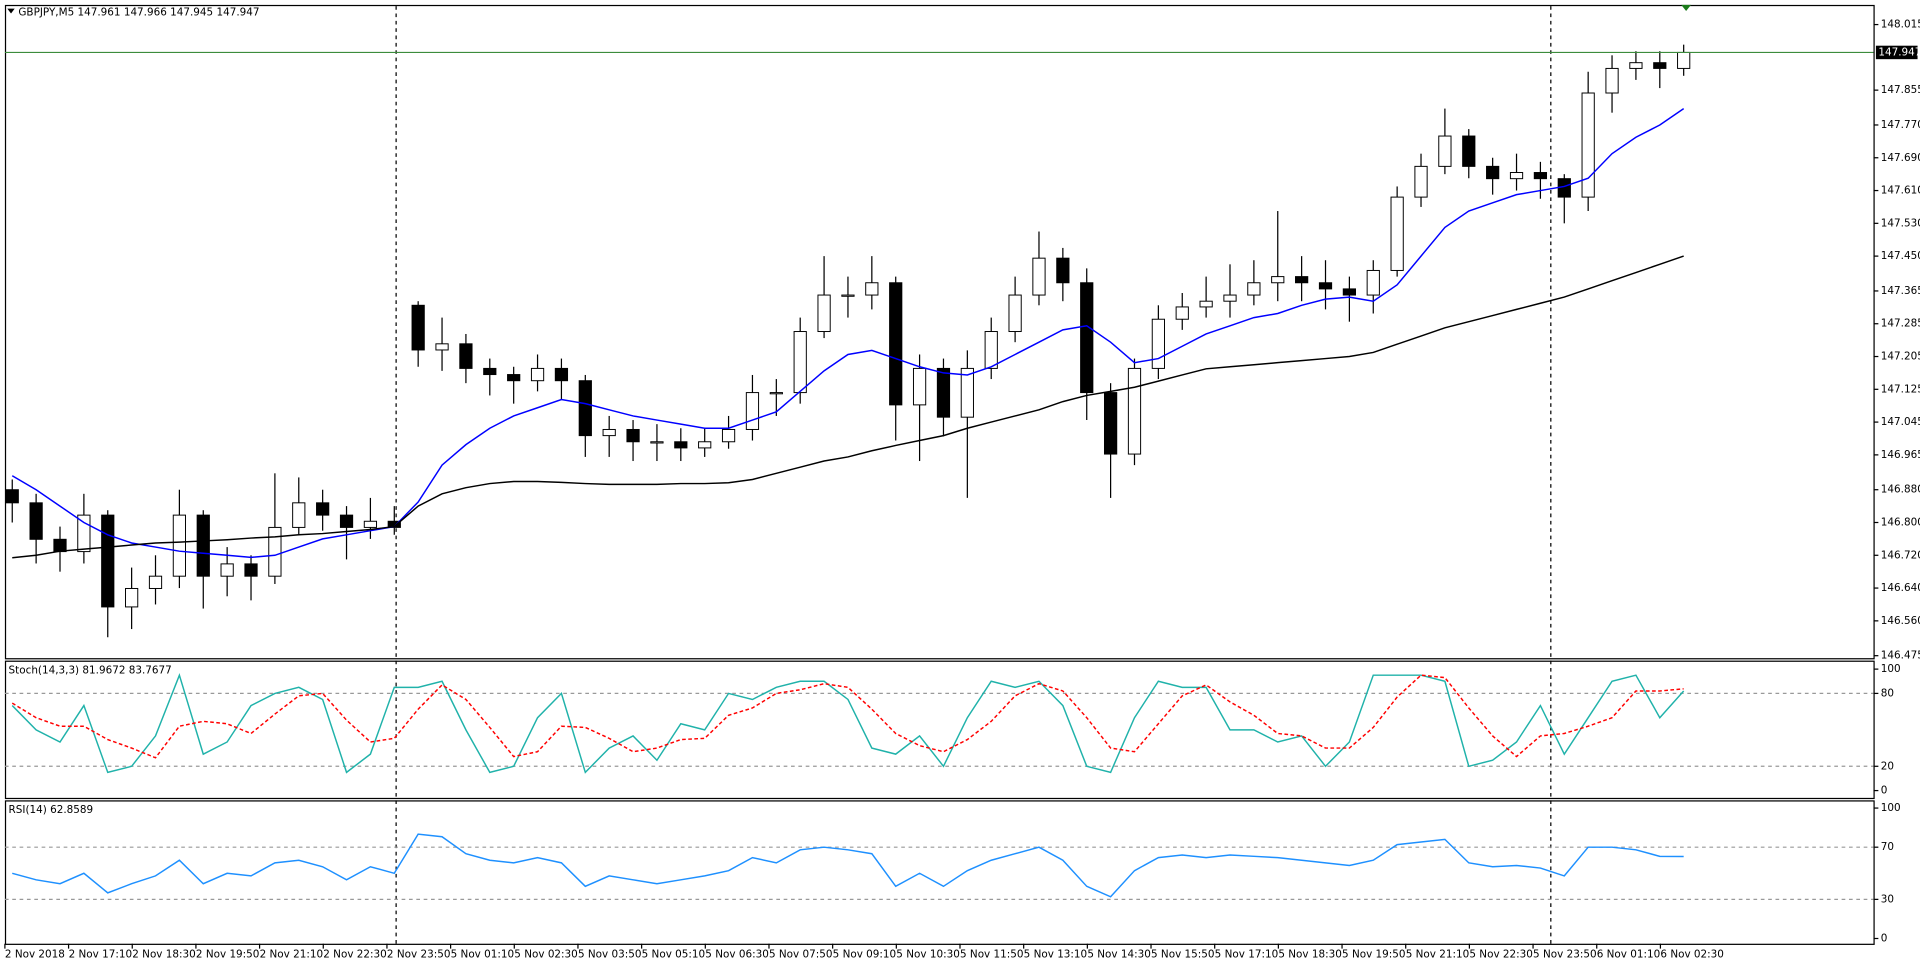  I want to click on x-tick-label: 2 Nov 17:10, so click(101, 955).